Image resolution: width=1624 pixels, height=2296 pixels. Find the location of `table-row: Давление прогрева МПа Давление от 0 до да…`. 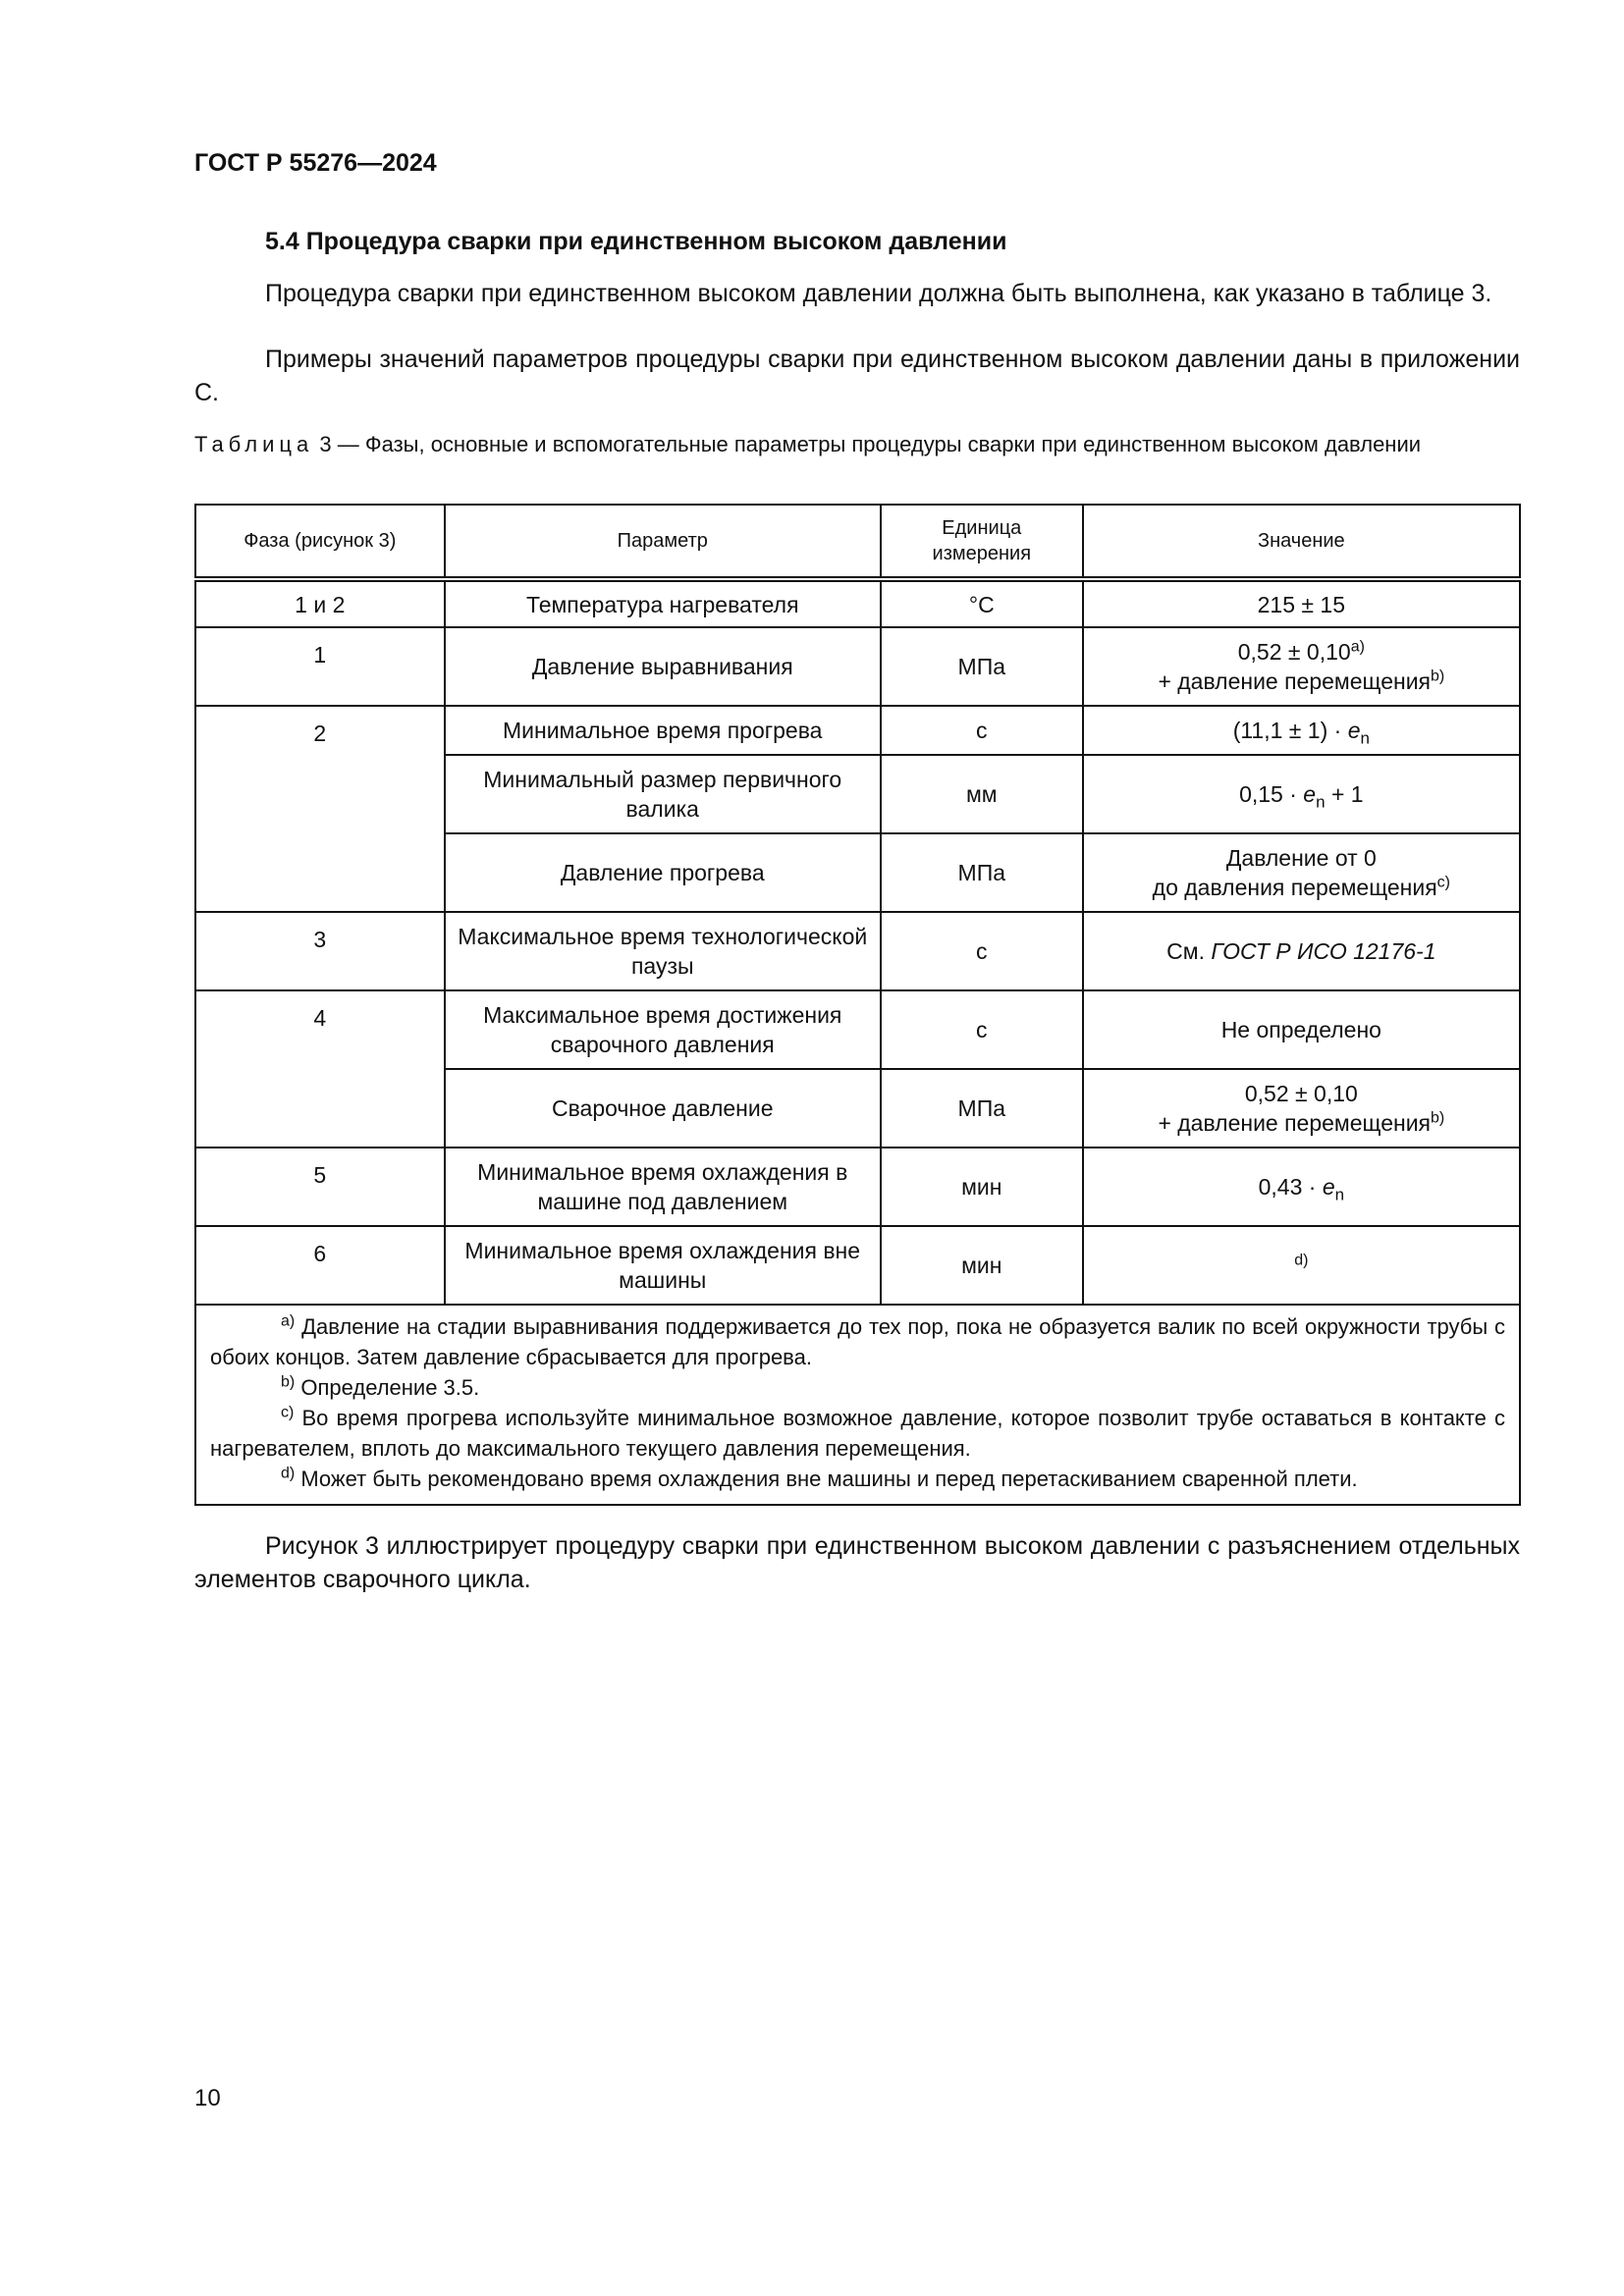

table-row: Давление прогрева МПа Давление от 0 до да… is located at coordinates (858, 872).